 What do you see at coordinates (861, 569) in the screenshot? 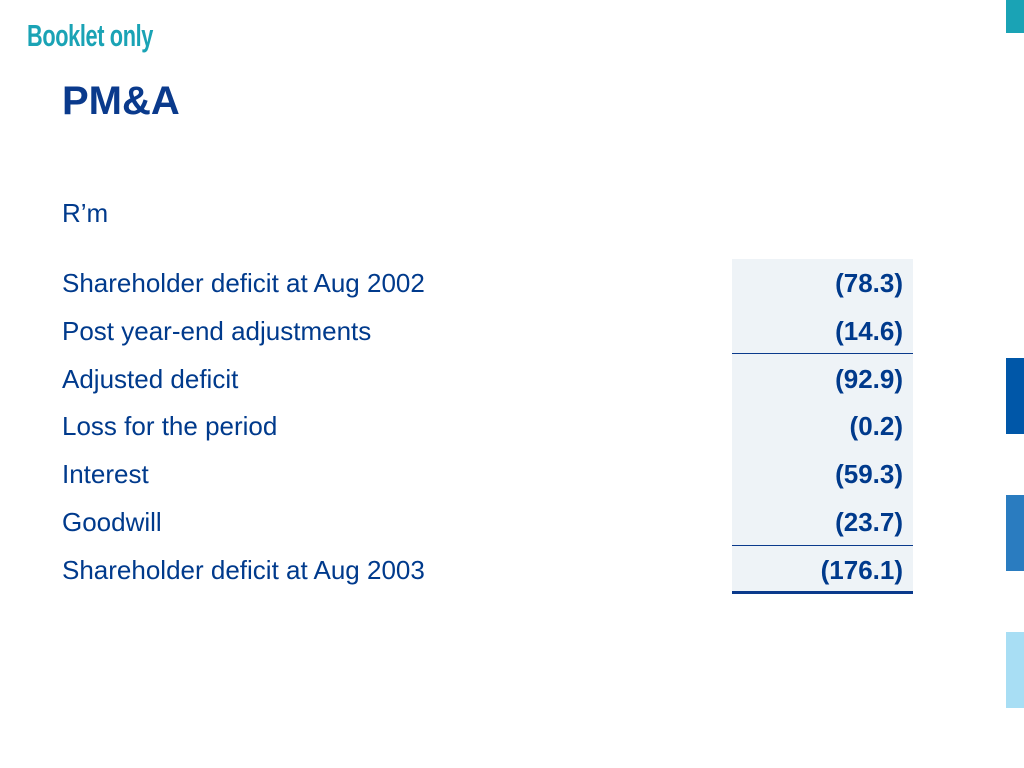
I see `row-value: (176.1)` at bounding box center [861, 569].